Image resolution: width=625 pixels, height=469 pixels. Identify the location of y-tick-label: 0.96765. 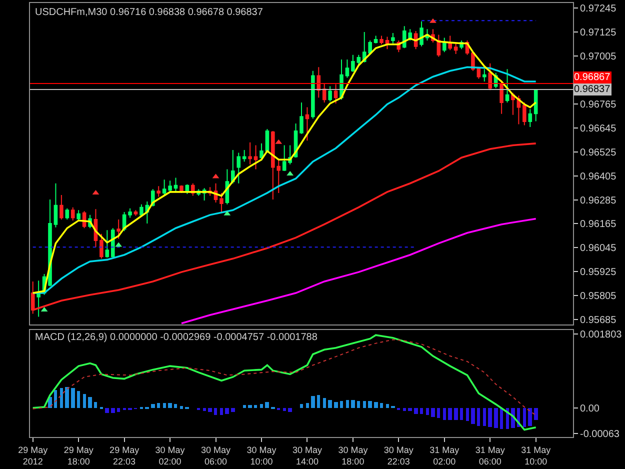
(598, 104).